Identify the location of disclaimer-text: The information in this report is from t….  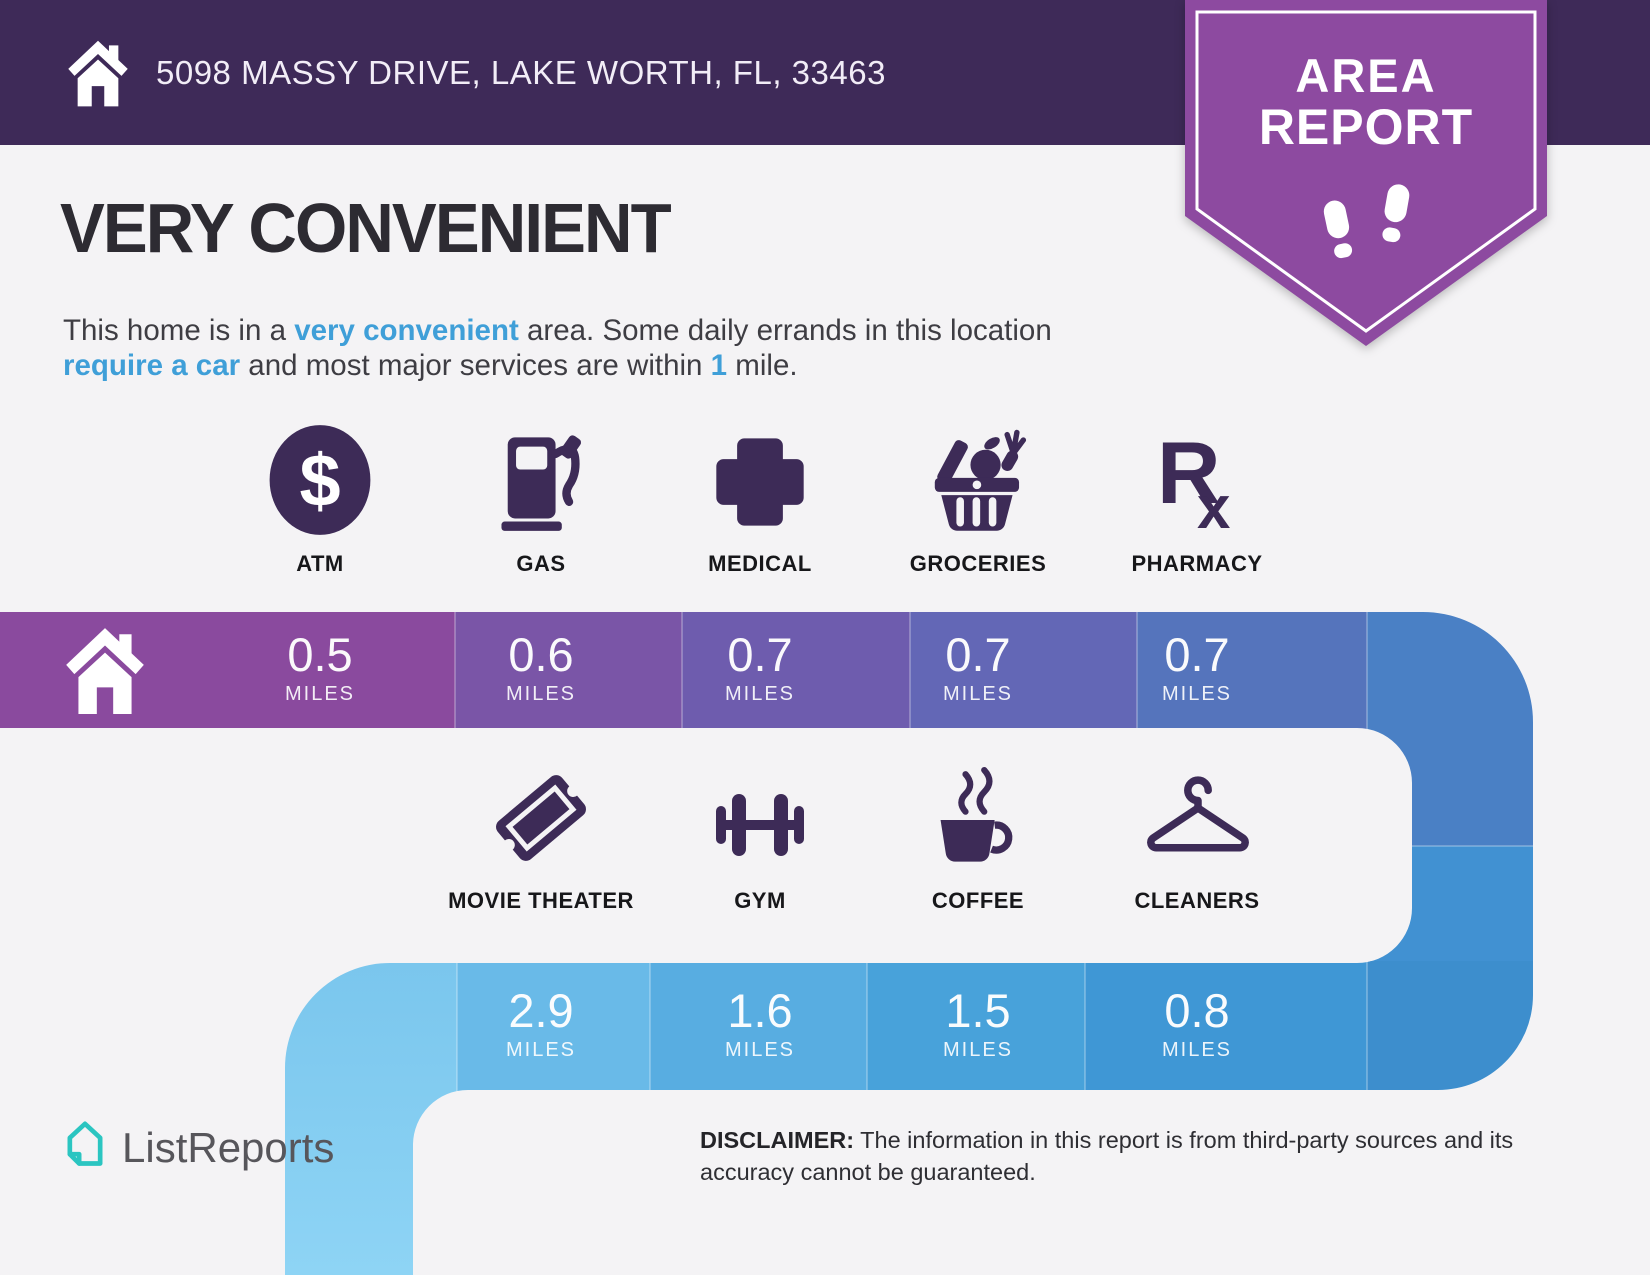
(1107, 1156).